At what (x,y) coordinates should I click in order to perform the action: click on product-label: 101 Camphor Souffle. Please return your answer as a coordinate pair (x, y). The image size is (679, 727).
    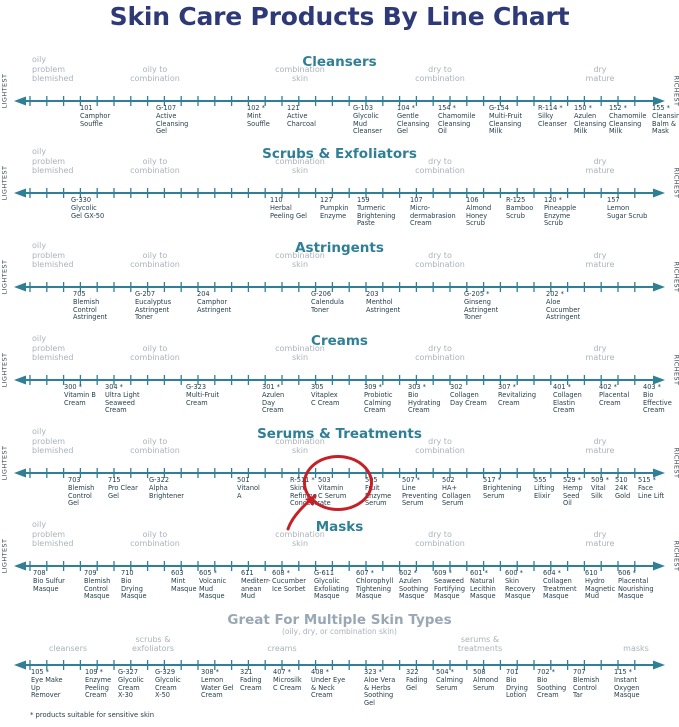
    Looking at the image, I should click on (95, 116).